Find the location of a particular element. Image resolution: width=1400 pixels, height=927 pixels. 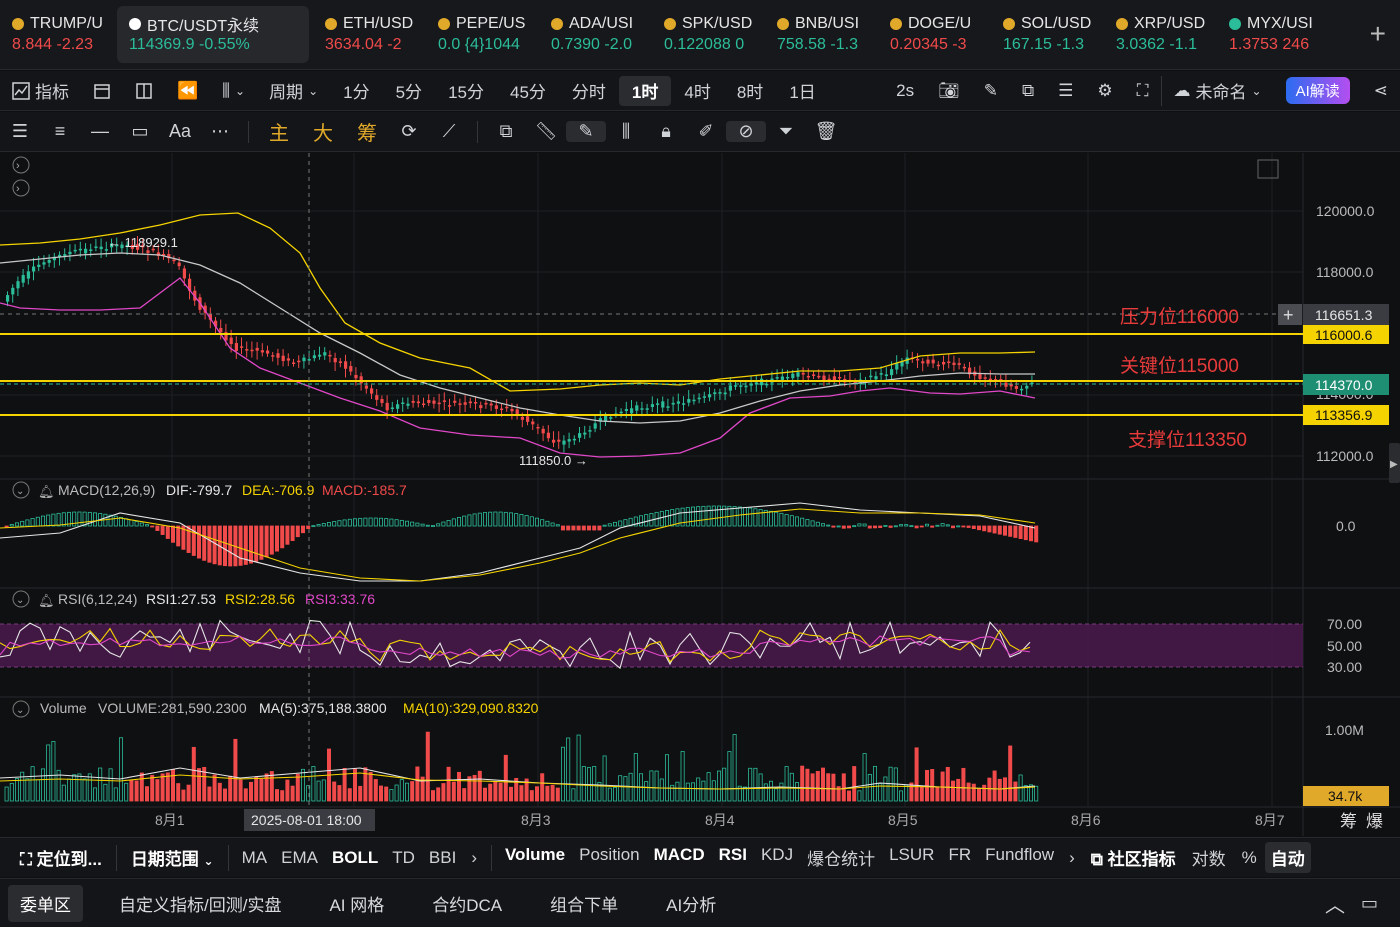

sub-indicator-toggle: Volume is located at coordinates (535, 854).